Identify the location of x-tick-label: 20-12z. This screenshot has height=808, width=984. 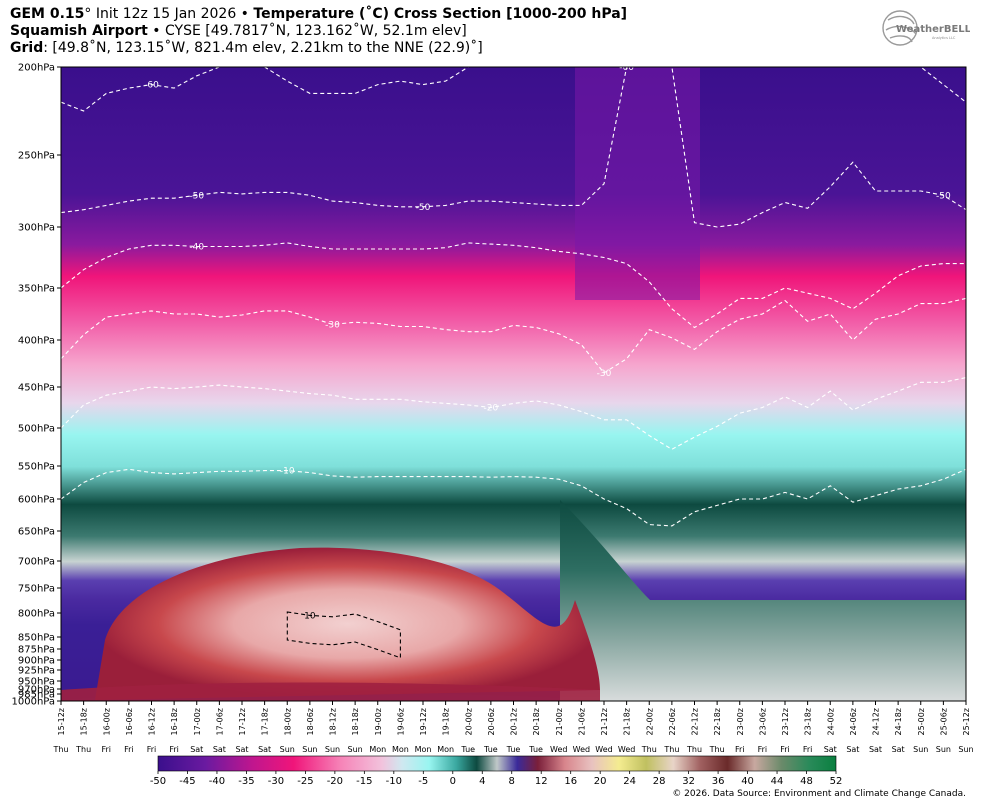
(514, 721).